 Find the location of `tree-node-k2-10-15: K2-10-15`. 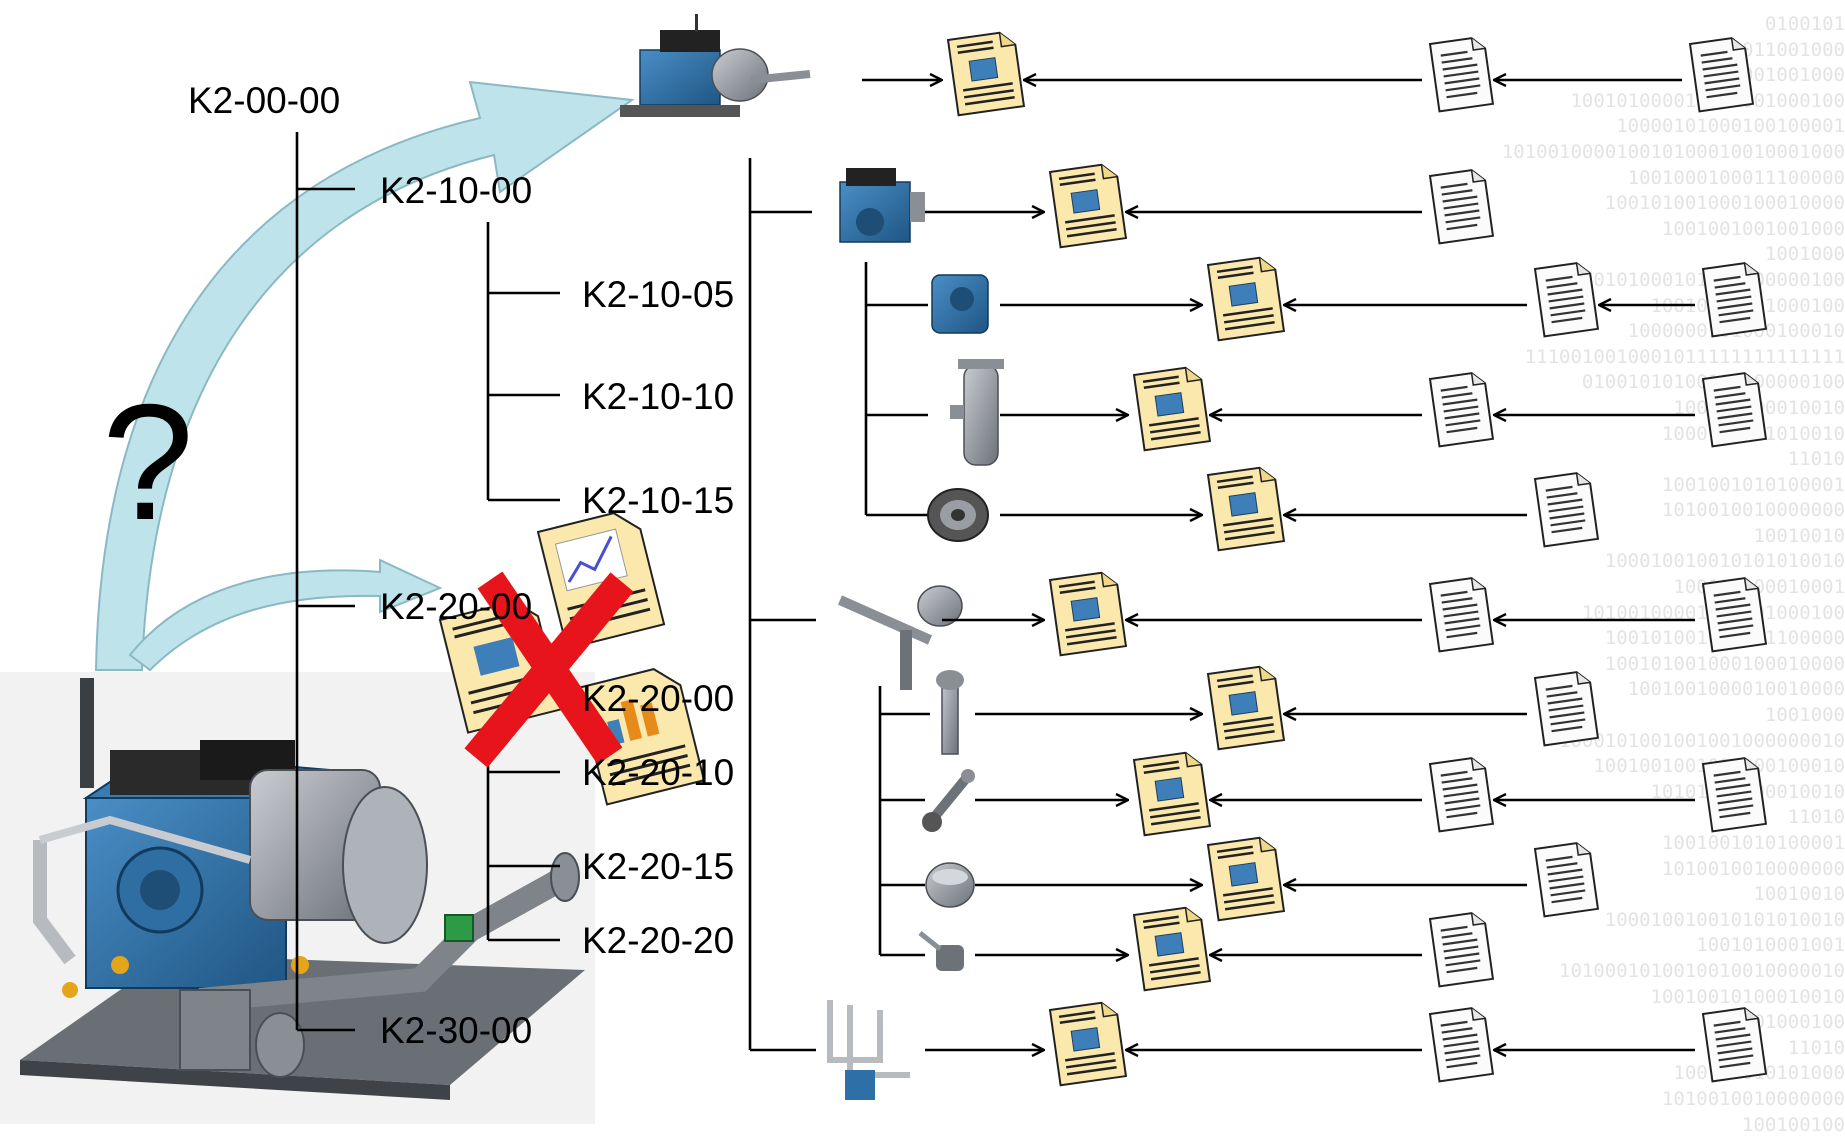

tree-node-k2-10-15: K2-10-15 is located at coordinates (658, 500).